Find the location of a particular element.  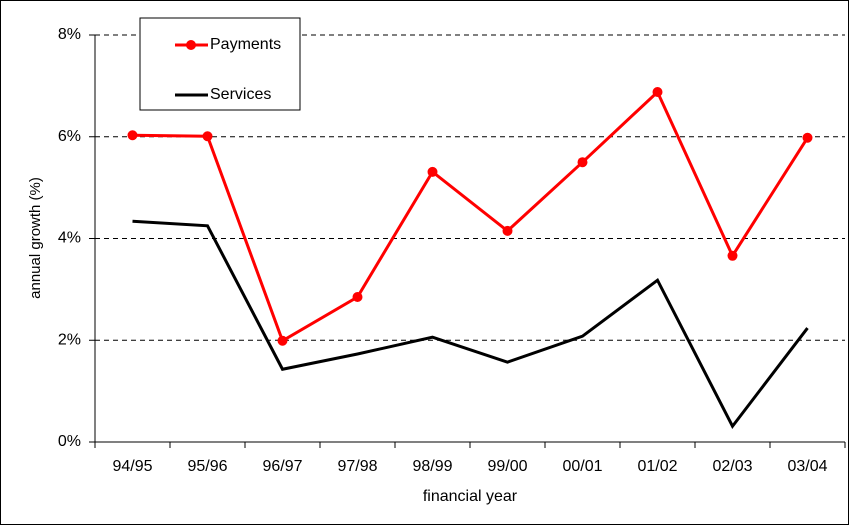

x-tick-label: 94/95 is located at coordinates (132, 466).